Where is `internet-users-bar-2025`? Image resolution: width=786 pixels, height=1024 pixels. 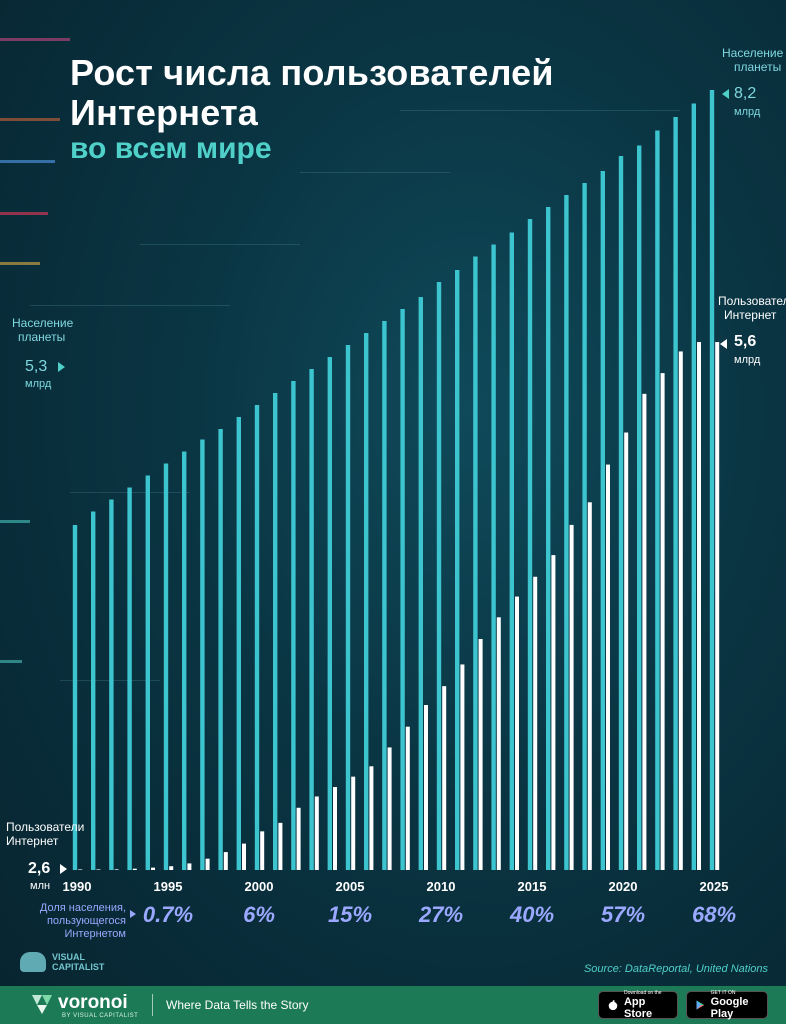
internet-users-bar-2025 is located at coordinates (717, 606).